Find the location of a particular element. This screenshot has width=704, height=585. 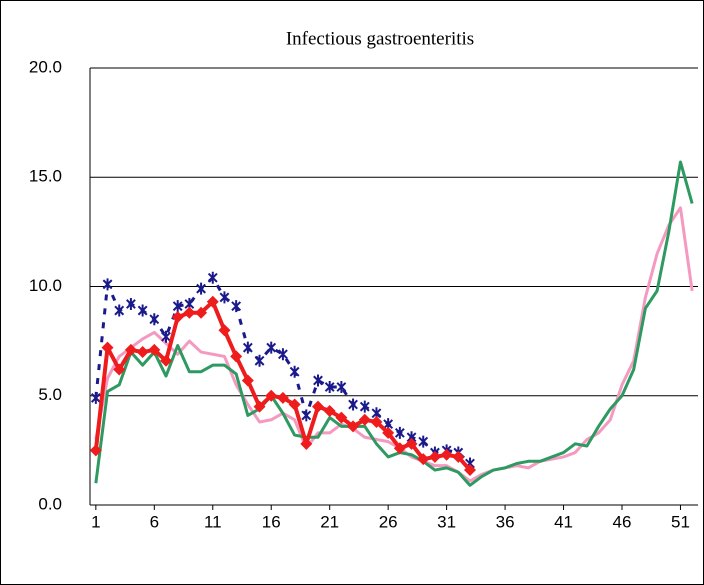

y-tick-label: 15.0 is located at coordinates (45, 176).